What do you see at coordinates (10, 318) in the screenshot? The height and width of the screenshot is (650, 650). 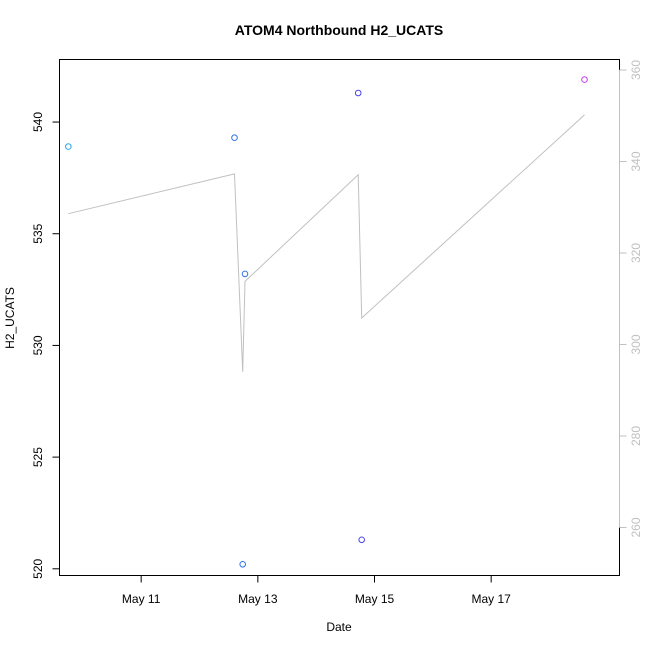 I see `y-axis-label: H2_UCATS` at bounding box center [10, 318].